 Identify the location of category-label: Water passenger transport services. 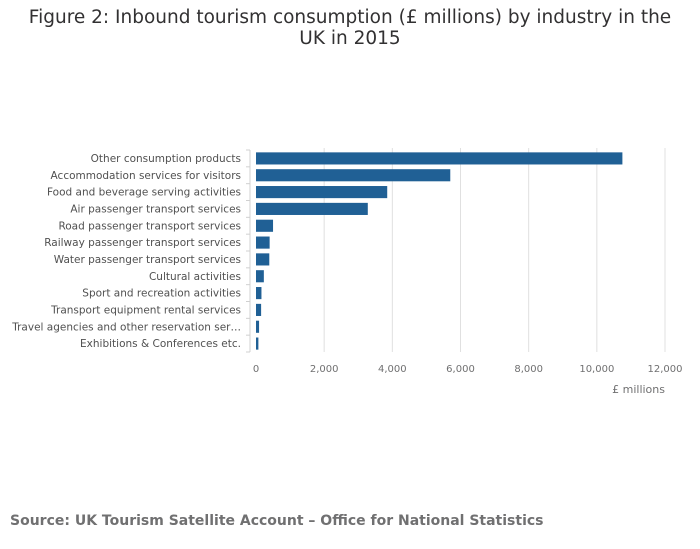
(147, 260).